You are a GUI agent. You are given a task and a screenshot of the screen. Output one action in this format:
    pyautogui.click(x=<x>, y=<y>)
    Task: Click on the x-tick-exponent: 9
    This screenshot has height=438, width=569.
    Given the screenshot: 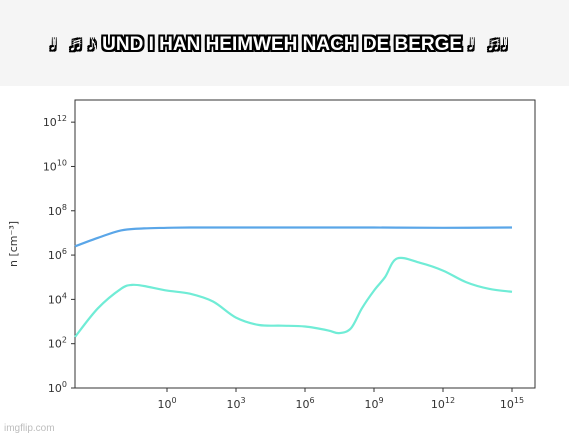 What is the action you would take?
    pyautogui.click(x=380, y=400)
    